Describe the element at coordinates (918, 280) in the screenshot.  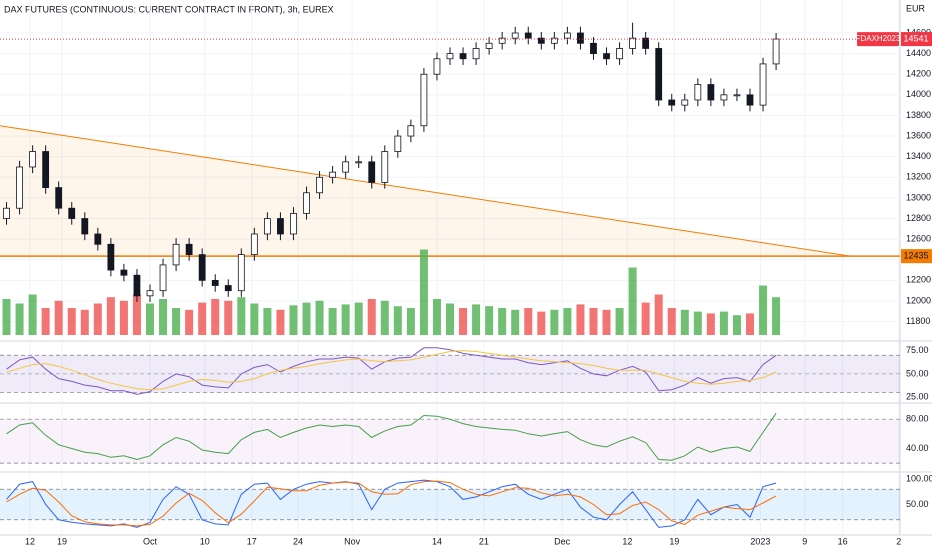
I see `y-tick-label: 12200` at that location.